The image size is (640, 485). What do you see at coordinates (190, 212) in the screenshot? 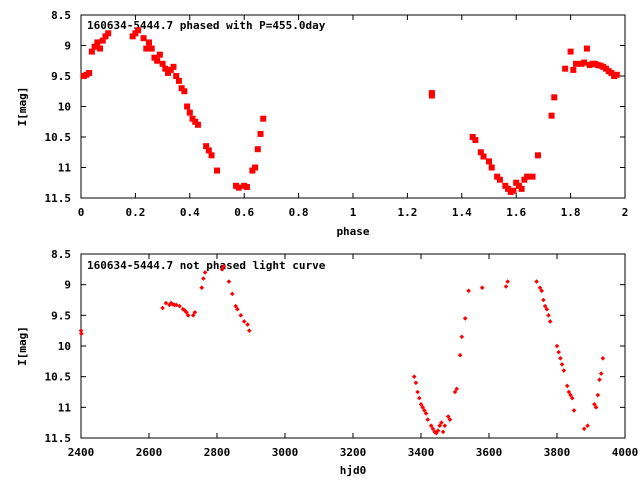
I see `phased-x-tick-label: 0.4` at bounding box center [190, 212].